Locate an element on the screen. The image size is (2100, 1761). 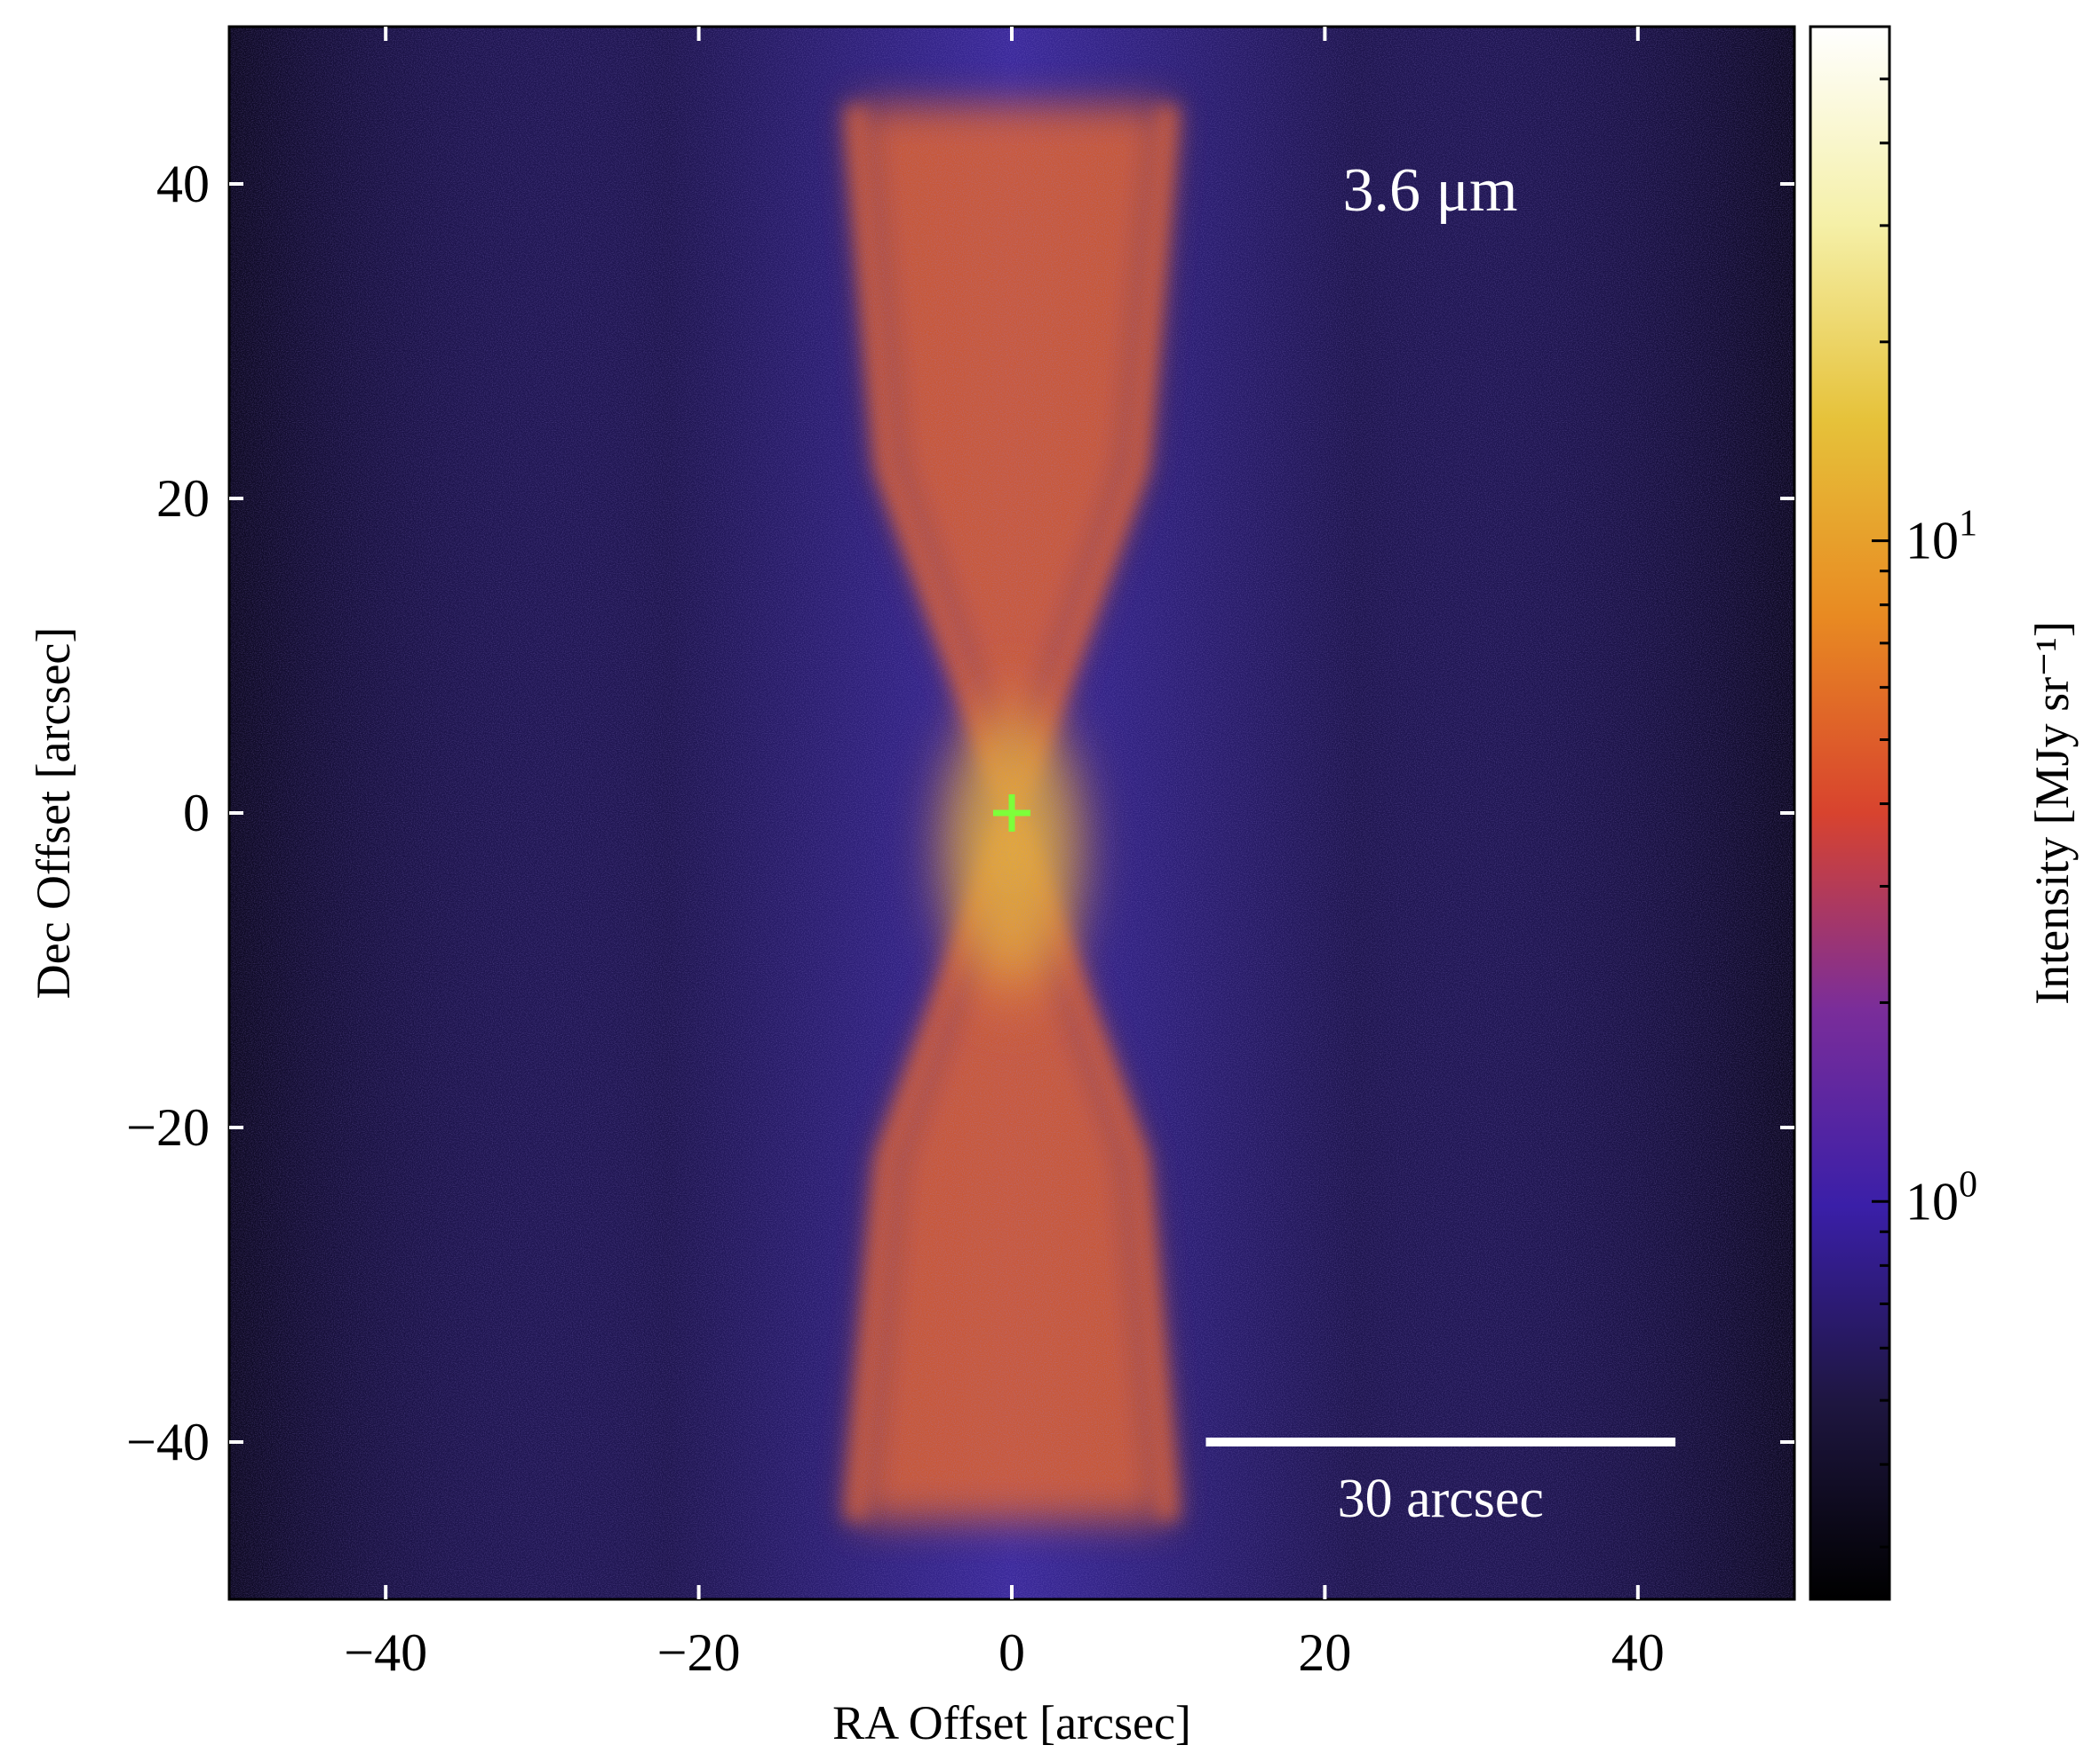
y-tick-label: 40 is located at coordinates (183, 184).